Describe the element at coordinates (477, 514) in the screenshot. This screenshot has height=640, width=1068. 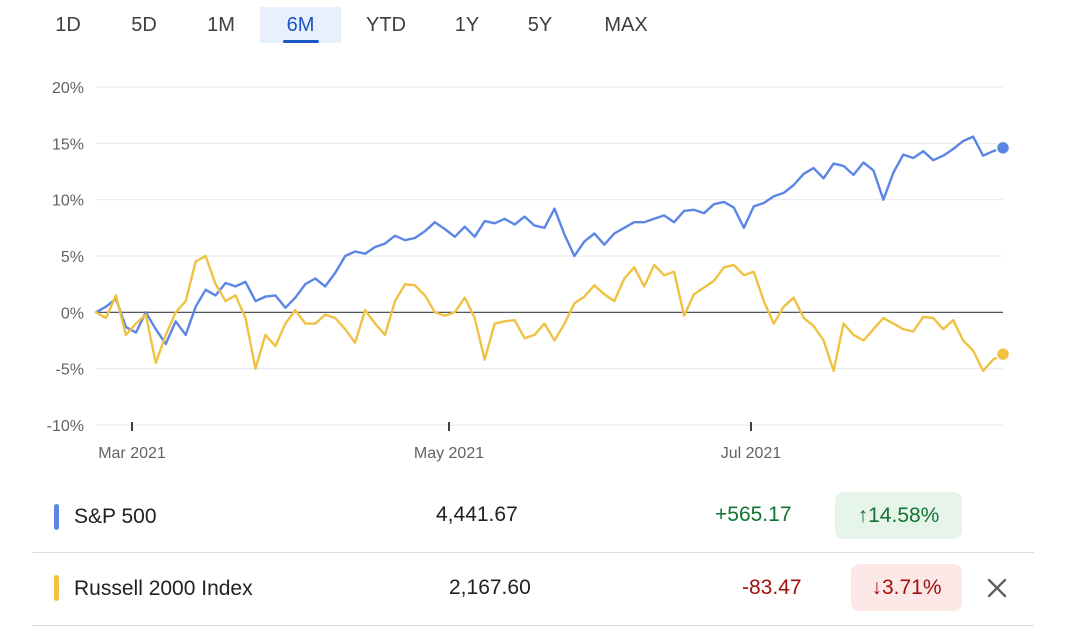
I see `price-value: 4,441.67` at that location.